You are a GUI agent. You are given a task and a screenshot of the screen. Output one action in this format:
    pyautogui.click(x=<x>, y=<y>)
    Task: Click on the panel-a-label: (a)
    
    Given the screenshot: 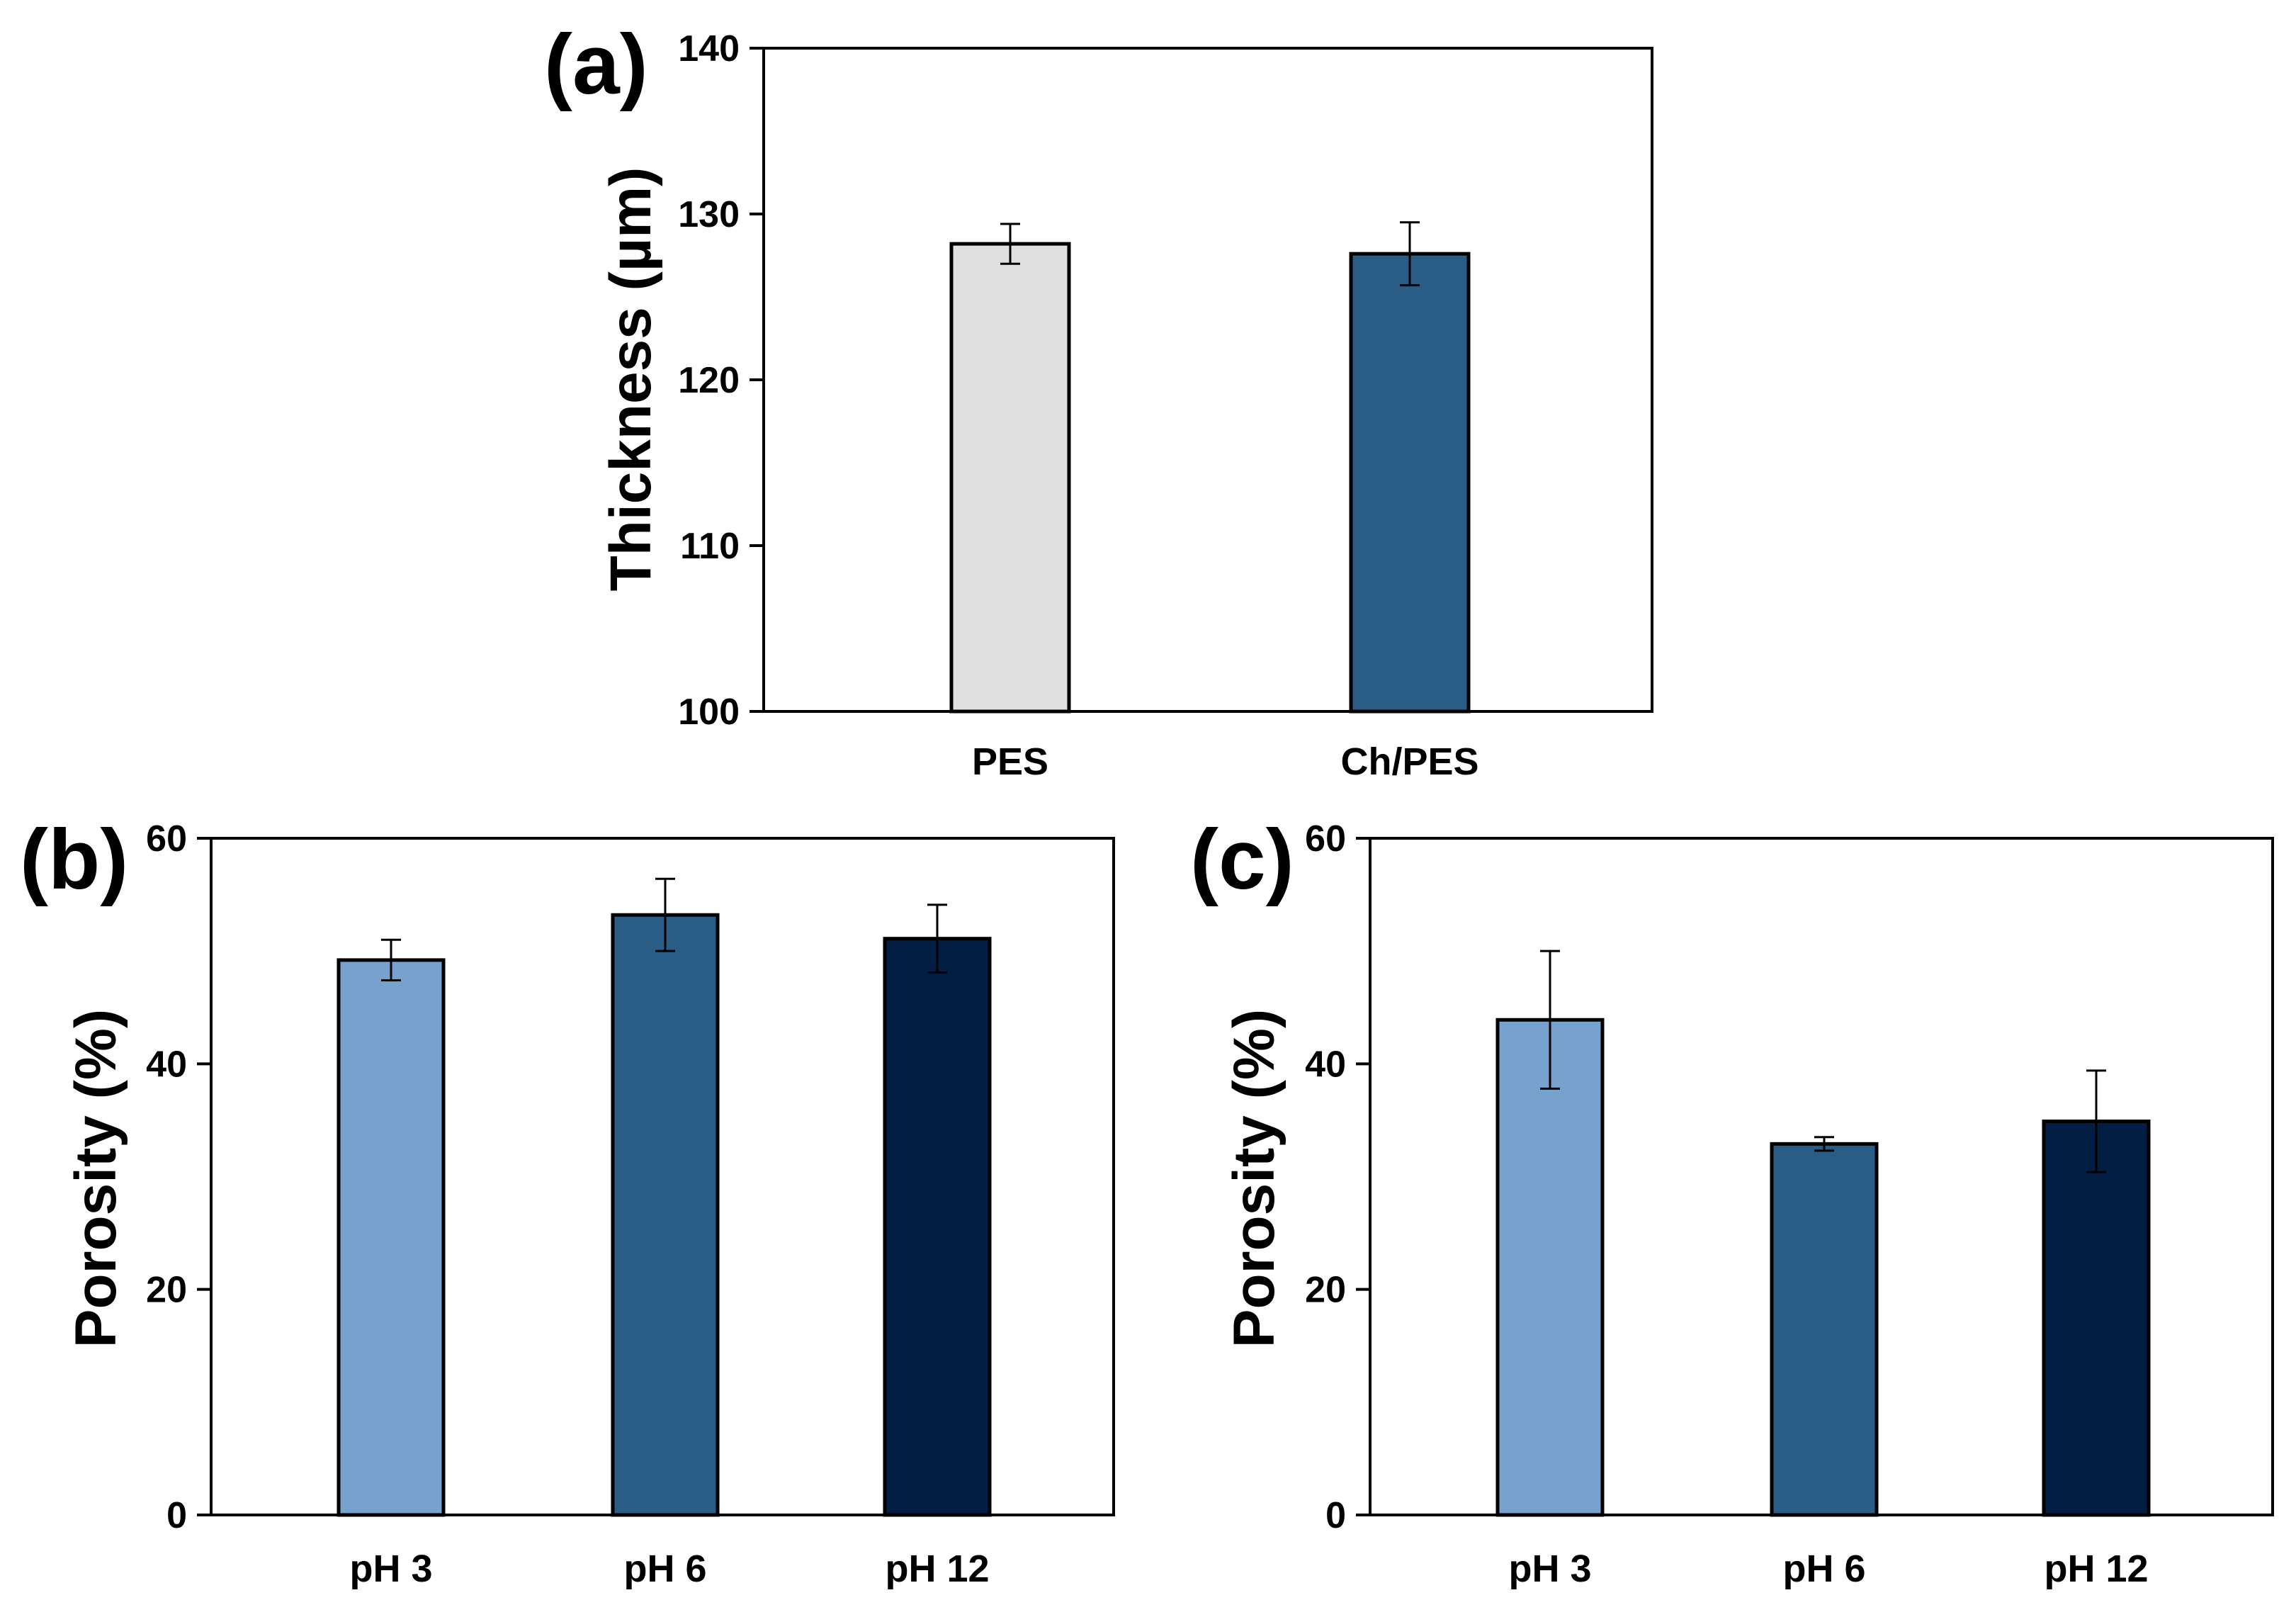 What is the action you would take?
    pyautogui.click(x=596, y=64)
    